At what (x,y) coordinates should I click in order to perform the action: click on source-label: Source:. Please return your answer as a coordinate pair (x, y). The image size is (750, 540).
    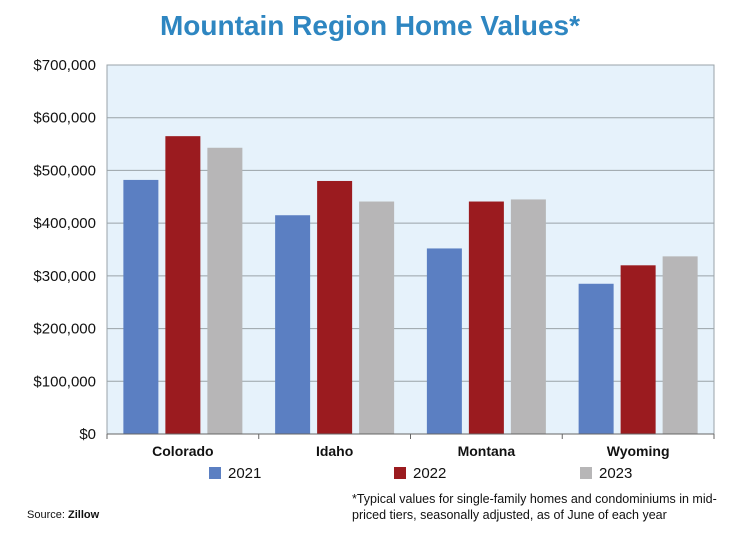
    Looking at the image, I should click on (46, 515).